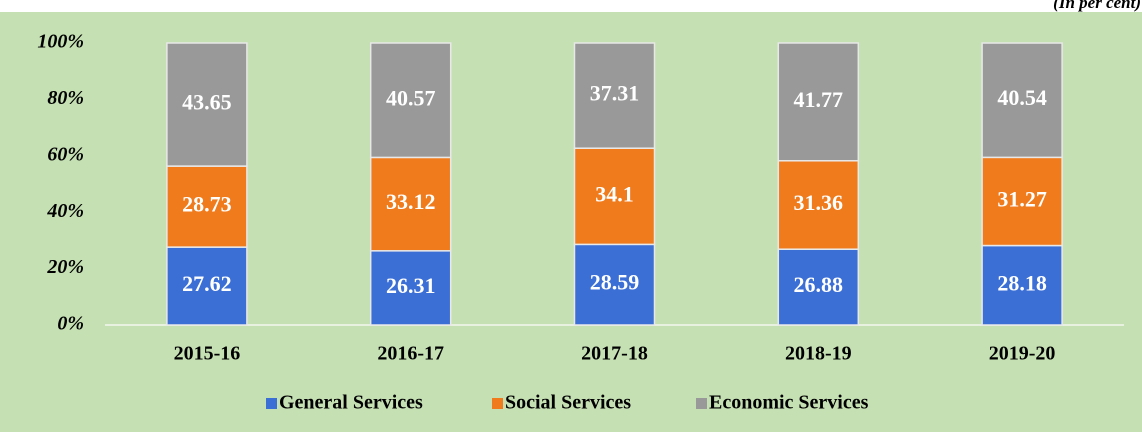 Image resolution: width=1142 pixels, height=432 pixels. Describe the element at coordinates (819, 202) in the screenshot. I see `data-label: 31.36` at that location.